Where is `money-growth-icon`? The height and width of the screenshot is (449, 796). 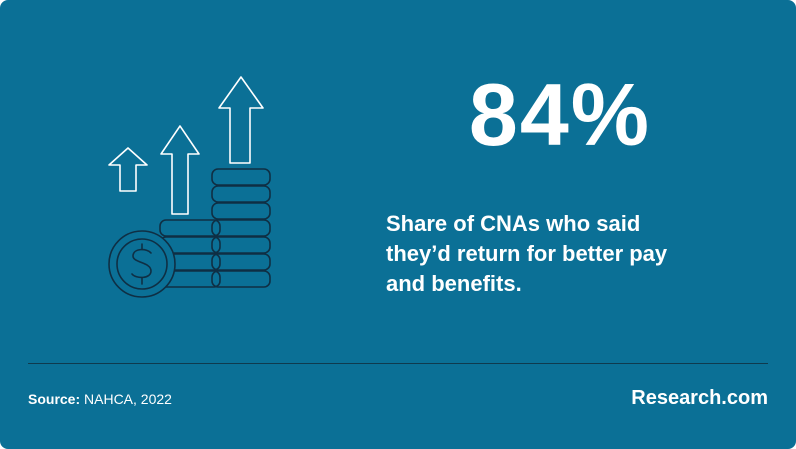
money-growth-icon is located at coordinates (189, 187).